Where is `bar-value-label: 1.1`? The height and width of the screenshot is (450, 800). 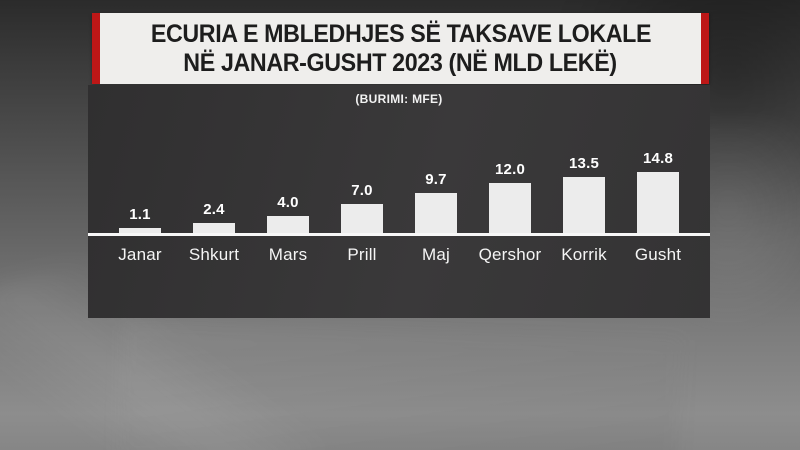
bar-value-label: 1.1 is located at coordinates (140, 215).